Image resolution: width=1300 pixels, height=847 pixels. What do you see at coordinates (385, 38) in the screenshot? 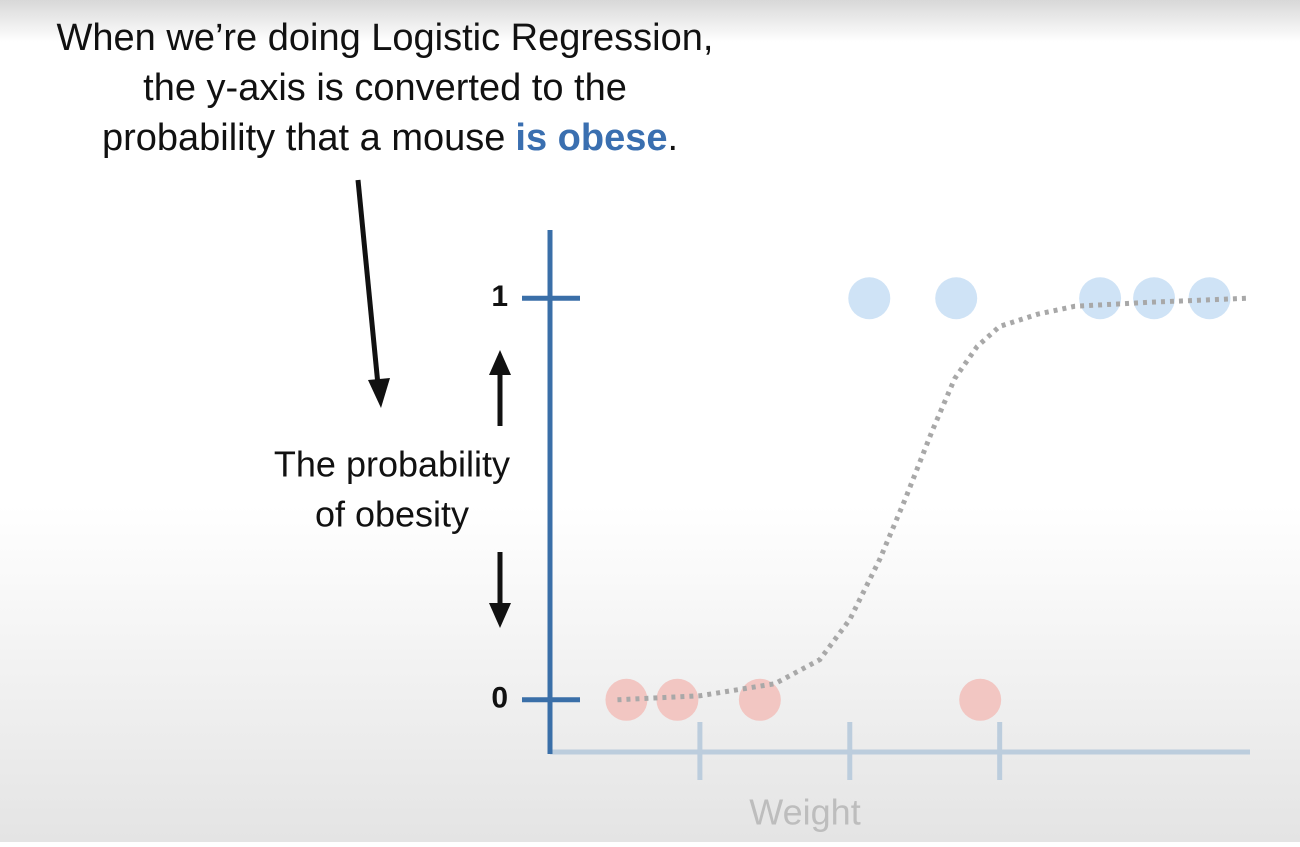
I see `title-line: When we’re doing Logistic Regression,` at bounding box center [385, 38].